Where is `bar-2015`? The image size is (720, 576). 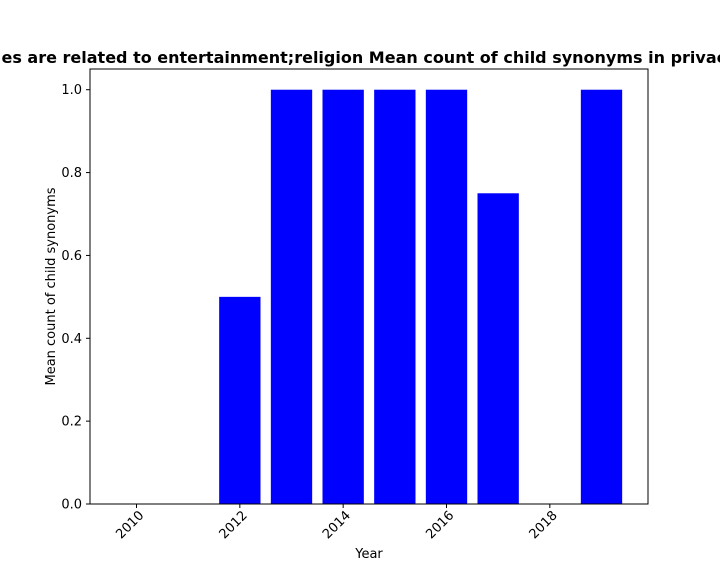
bar-2015 is located at coordinates (395, 296).